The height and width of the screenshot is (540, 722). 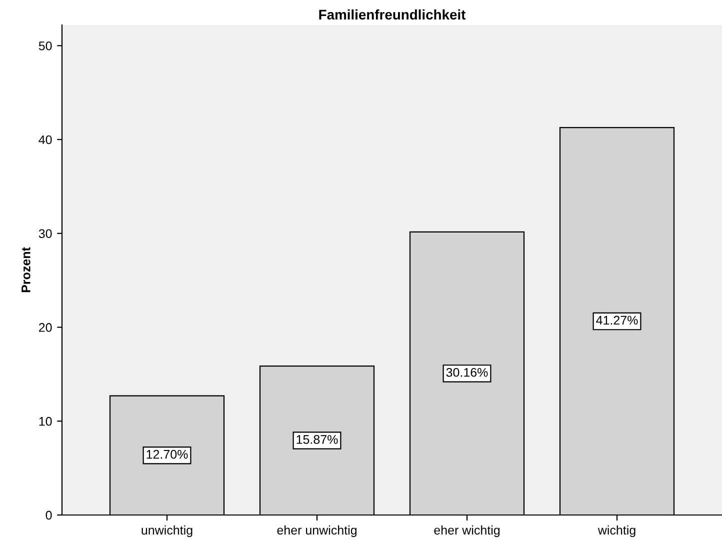 What do you see at coordinates (317, 439) in the screenshot?
I see `data-label: 15.87%` at bounding box center [317, 439].